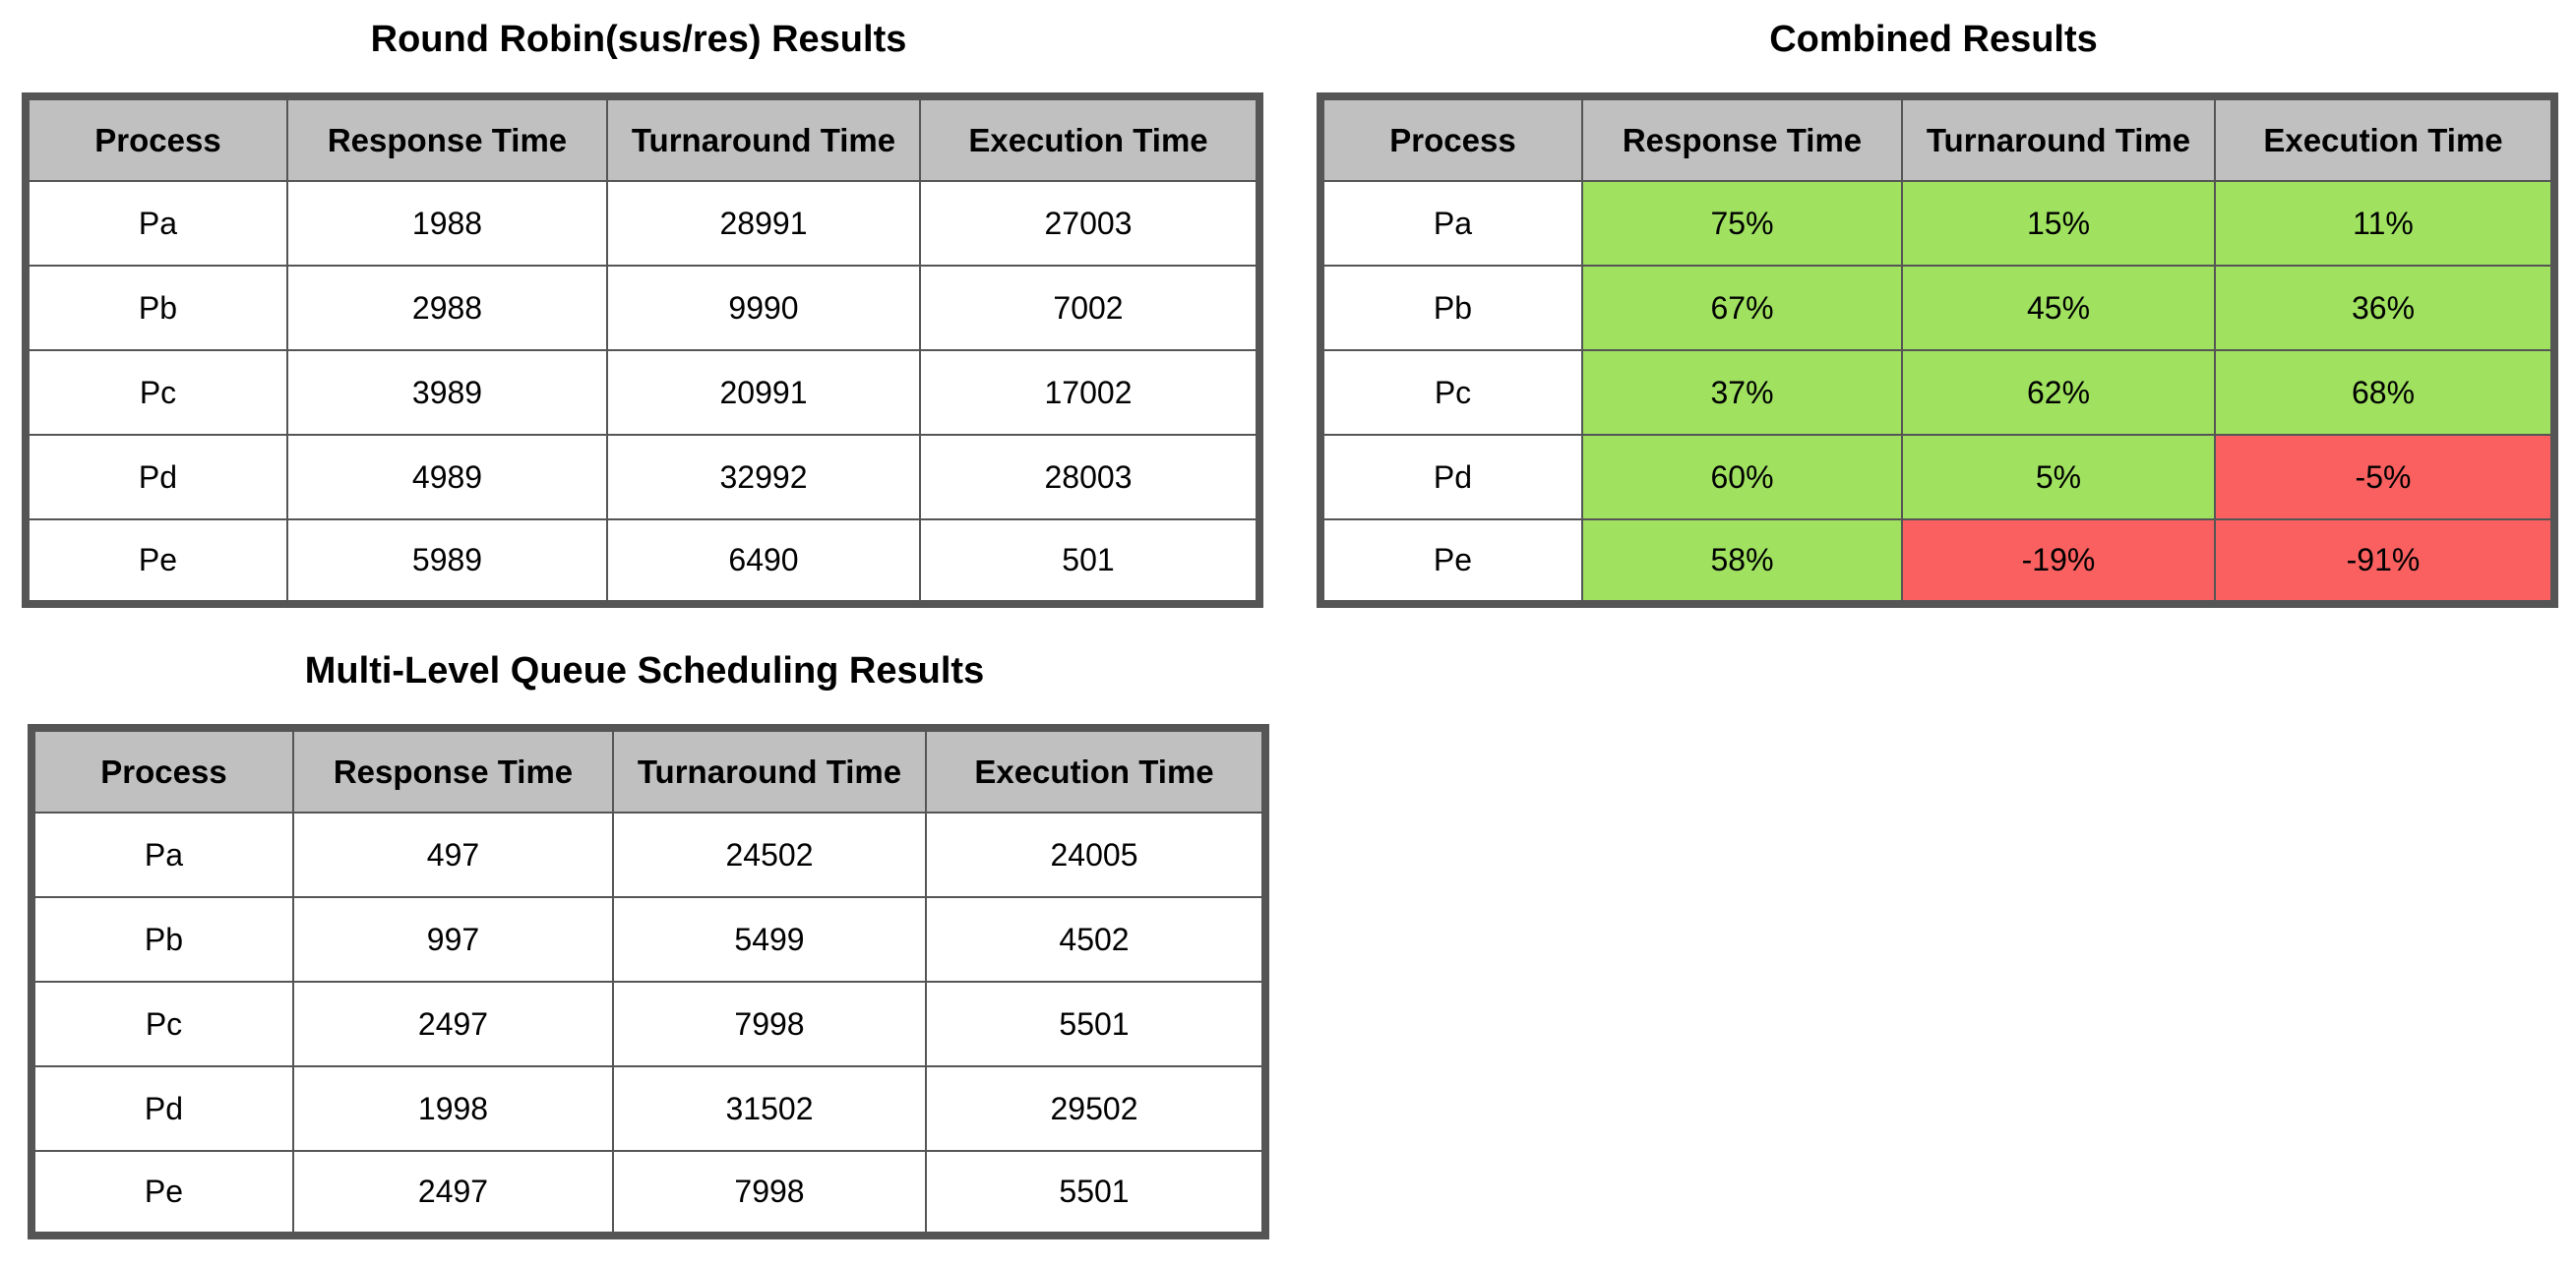  I want to click on cell-response-time: 67%, so click(1742, 308).